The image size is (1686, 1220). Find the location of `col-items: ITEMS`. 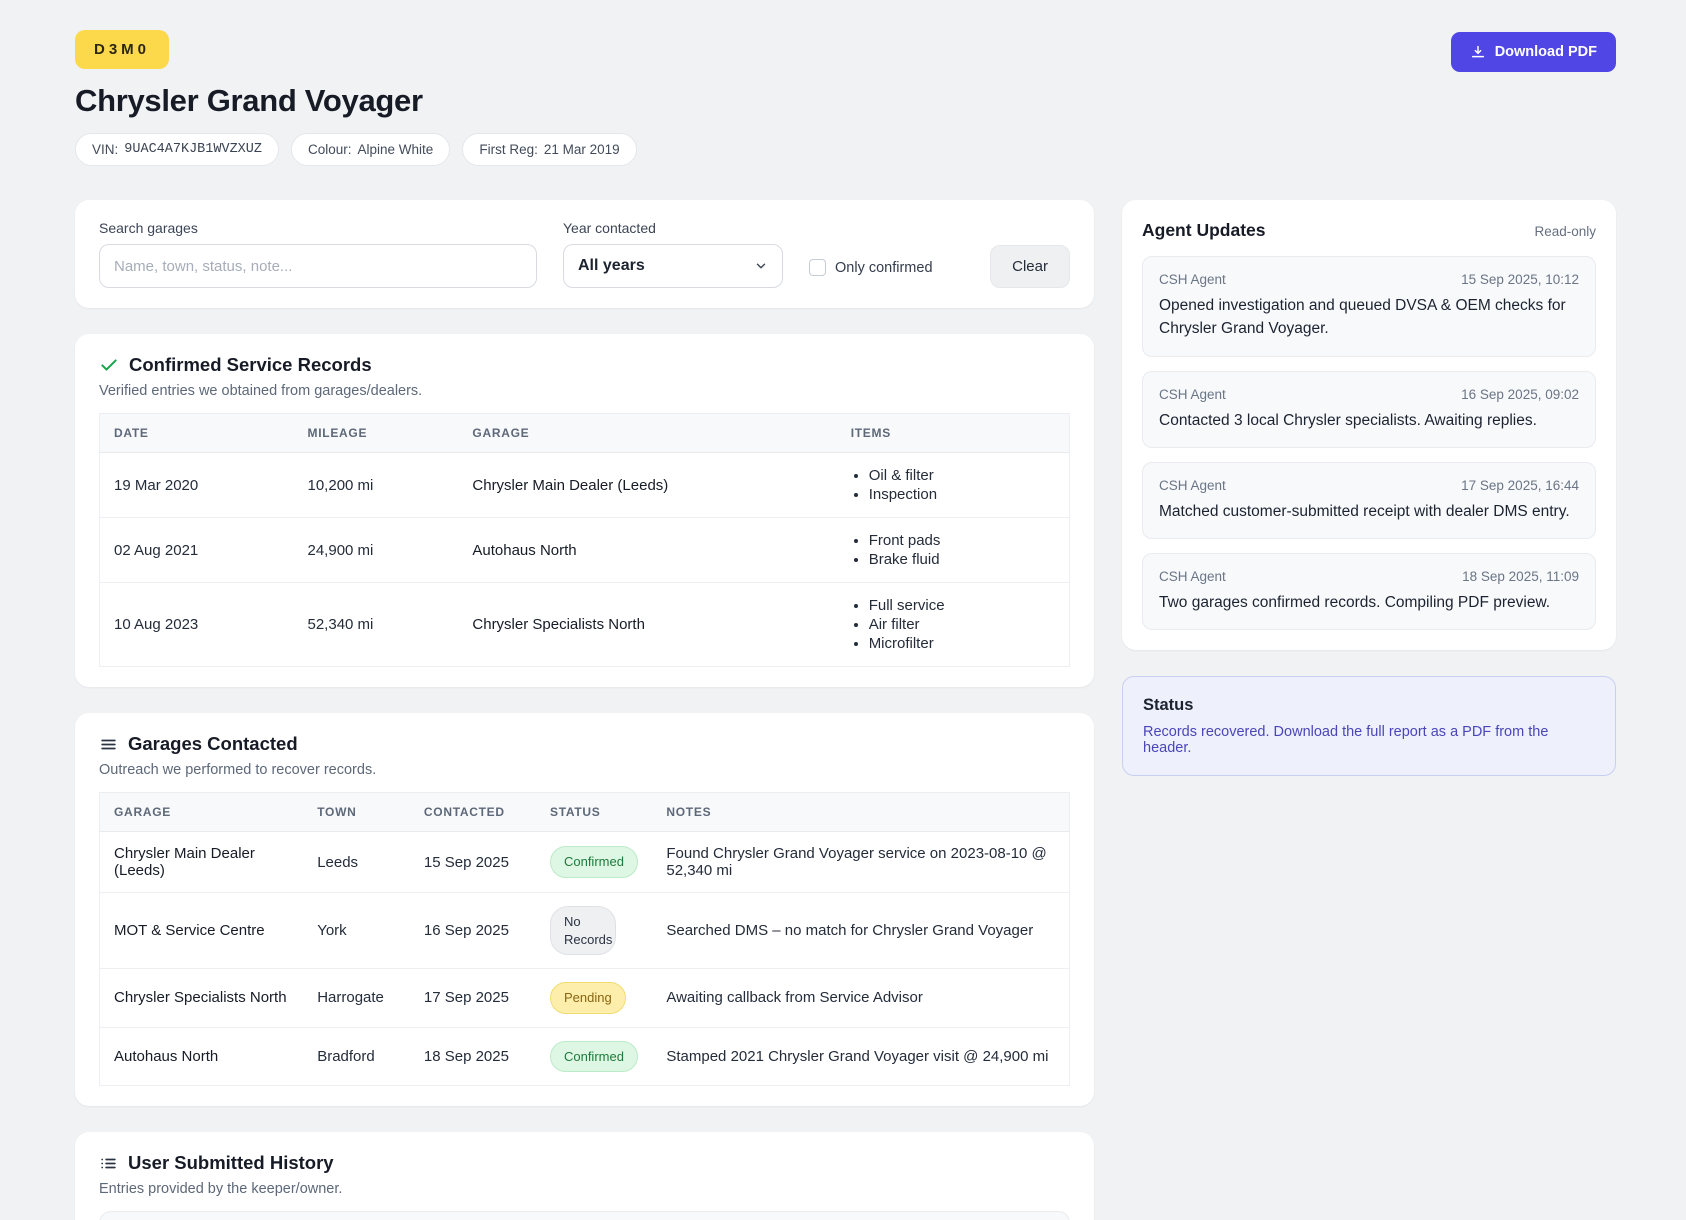

col-items: ITEMS is located at coordinates (953, 433).